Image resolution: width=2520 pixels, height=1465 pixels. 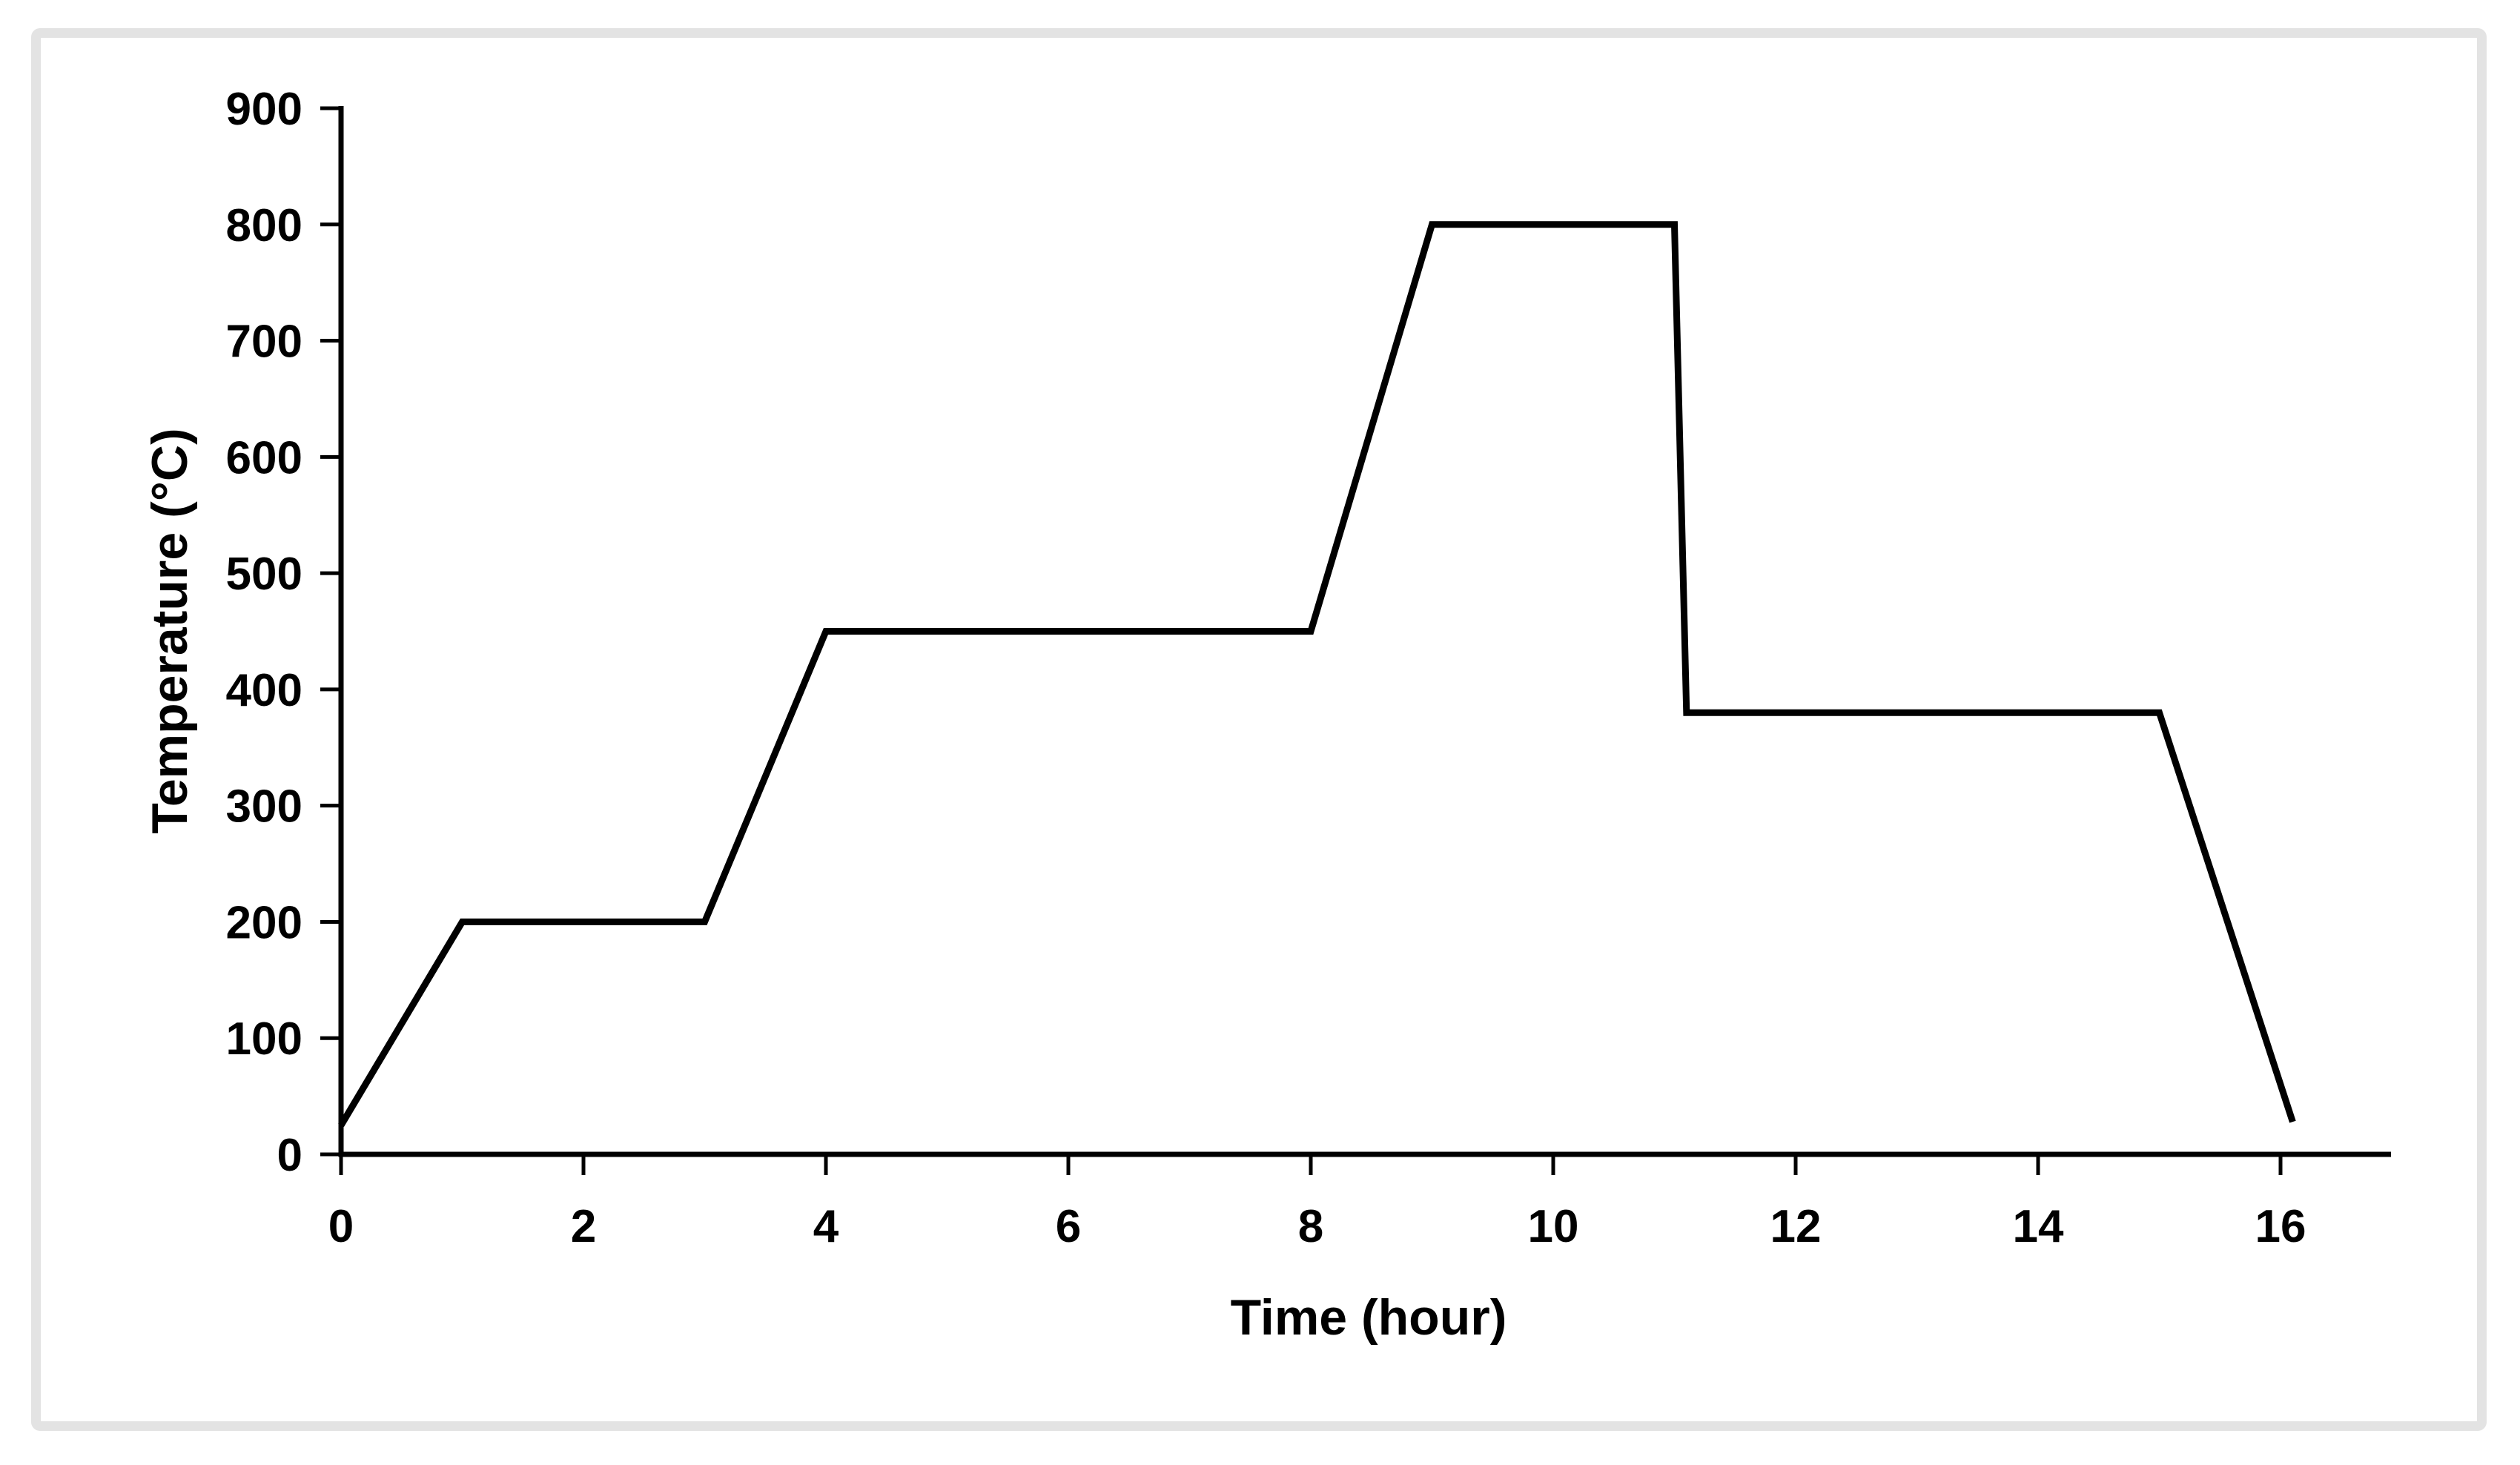 I want to click on y-tick-label: 800, so click(x=264, y=225).